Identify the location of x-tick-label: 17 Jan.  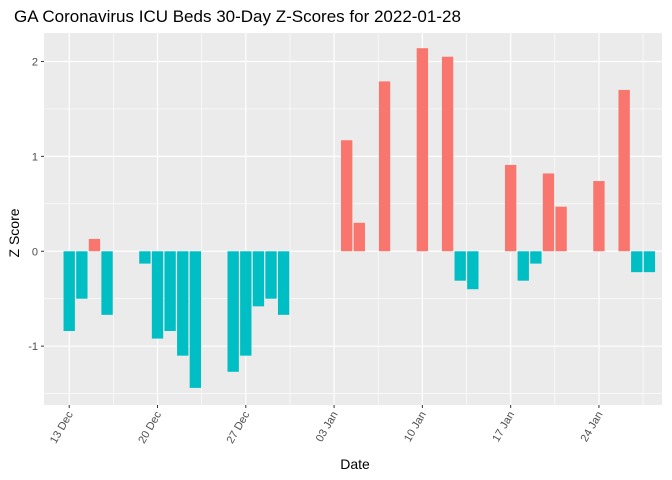
(503, 427).